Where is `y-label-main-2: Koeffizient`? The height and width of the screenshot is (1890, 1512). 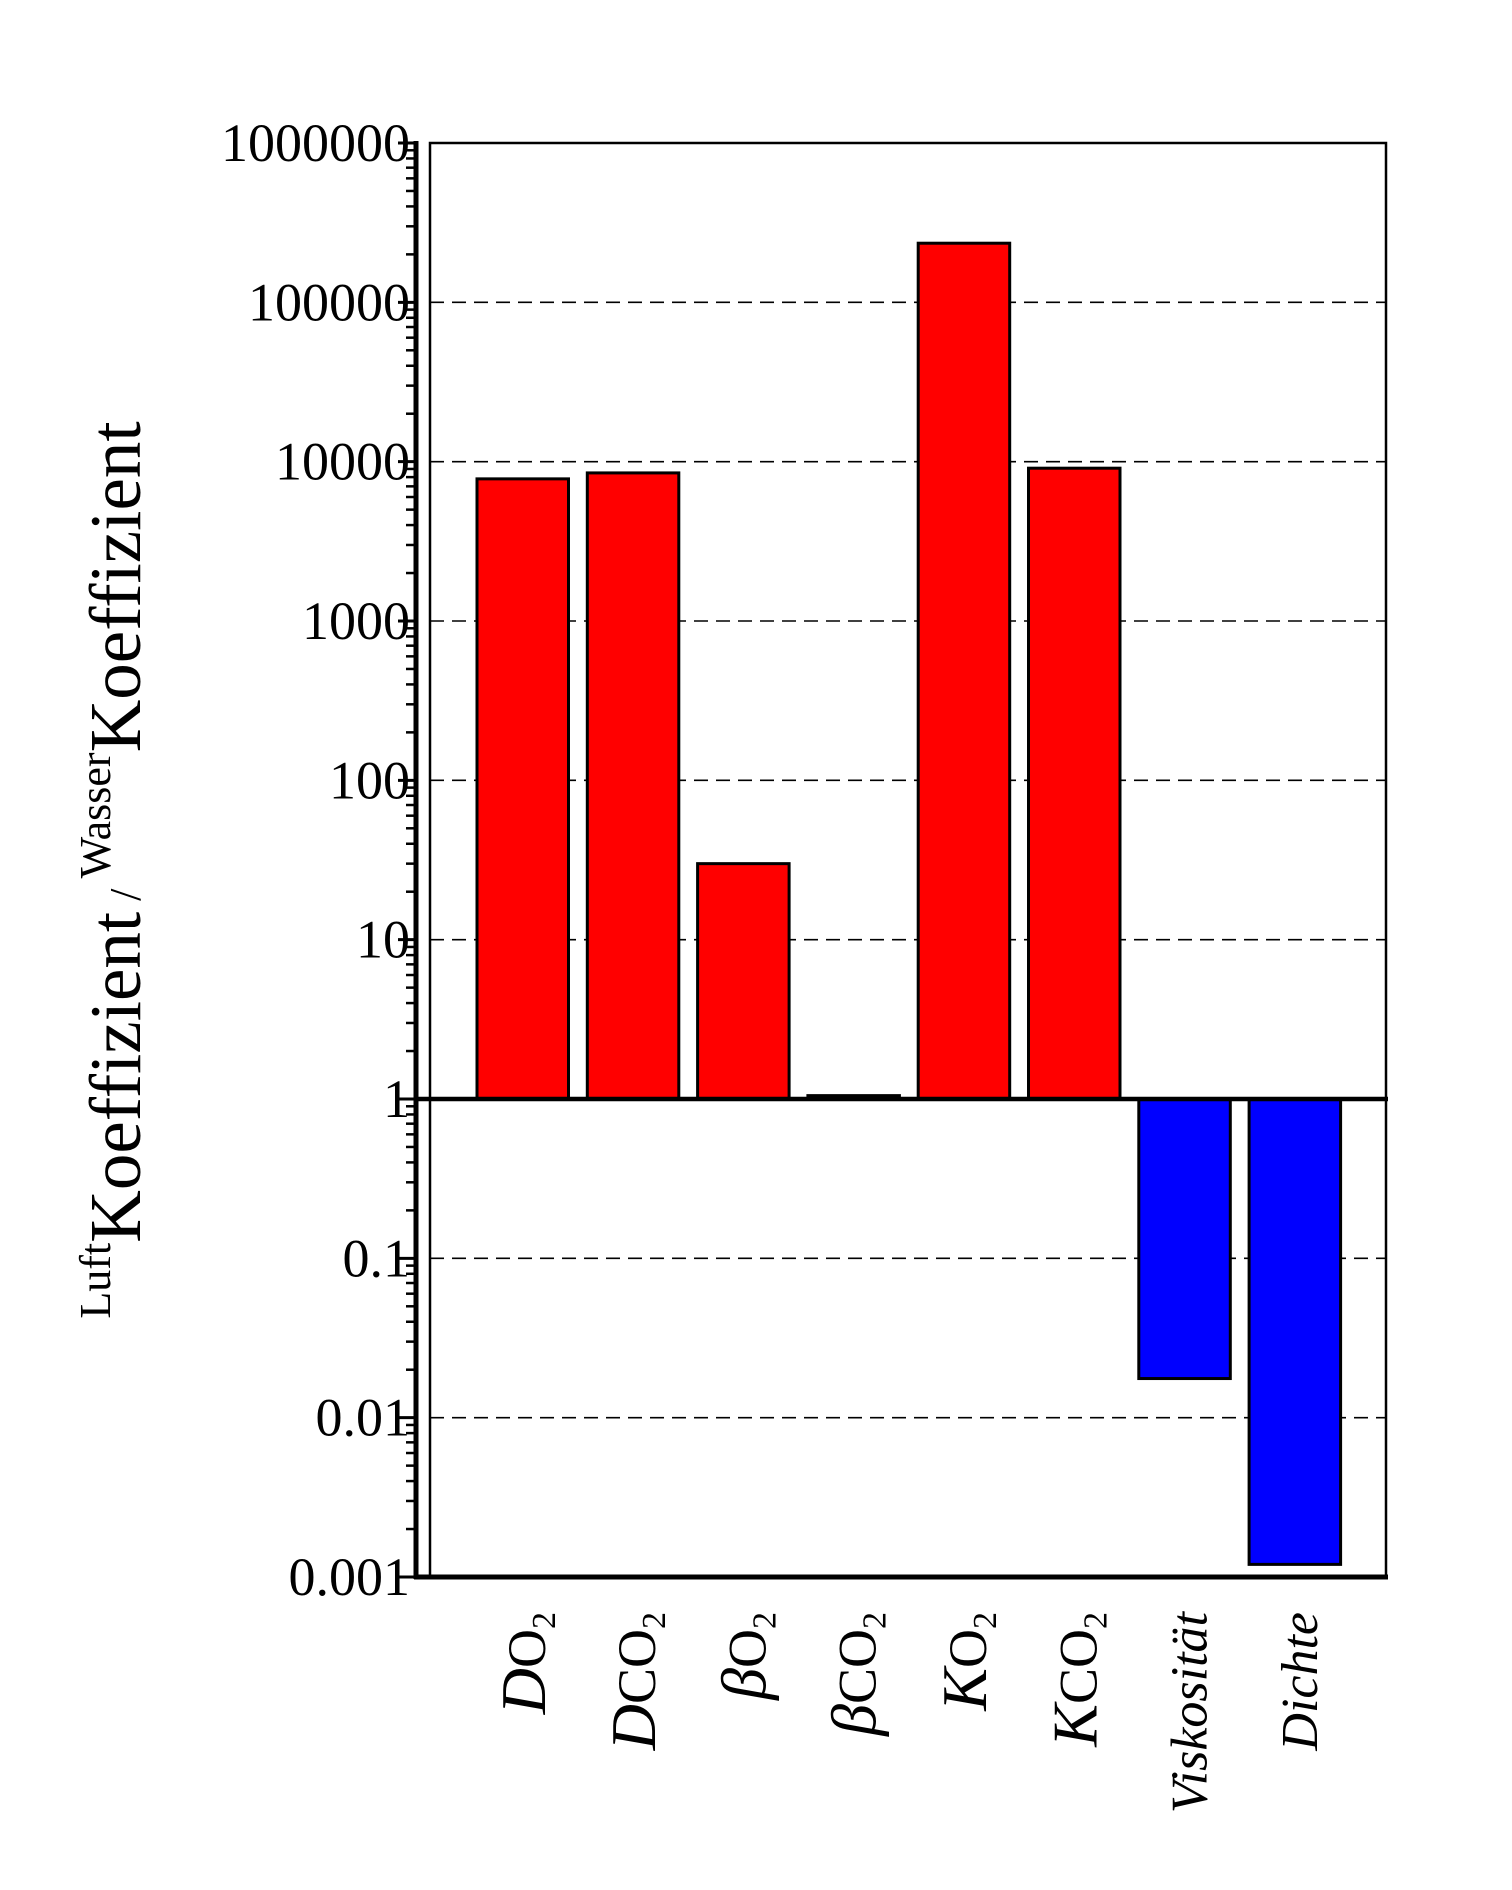 y-label-main-2: Koeffizient is located at coordinates (115, 586).